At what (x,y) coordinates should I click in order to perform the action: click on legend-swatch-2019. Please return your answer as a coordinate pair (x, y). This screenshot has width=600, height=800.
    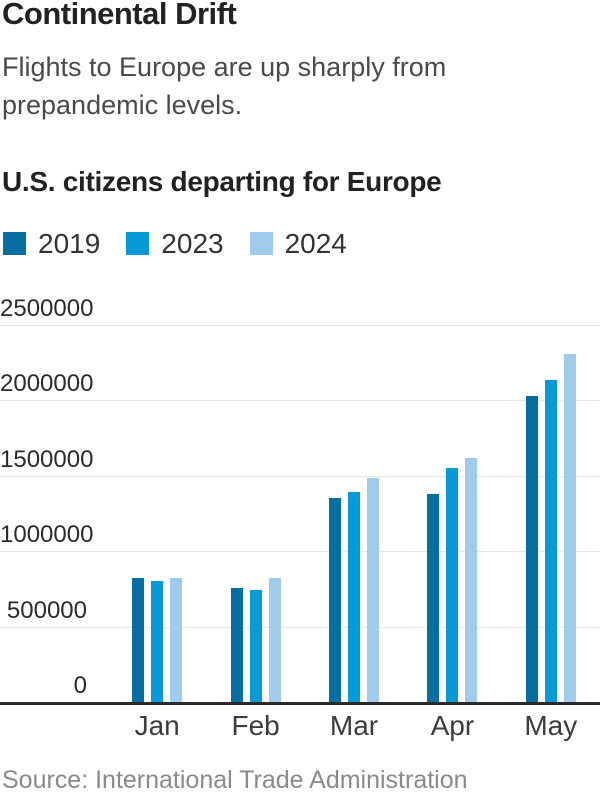
    Looking at the image, I should click on (14, 243).